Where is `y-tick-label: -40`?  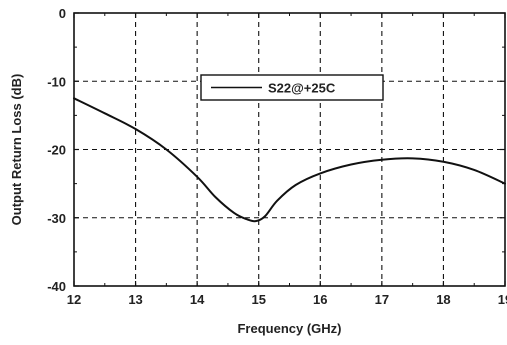 y-tick-label: -40 is located at coordinates (56, 286).